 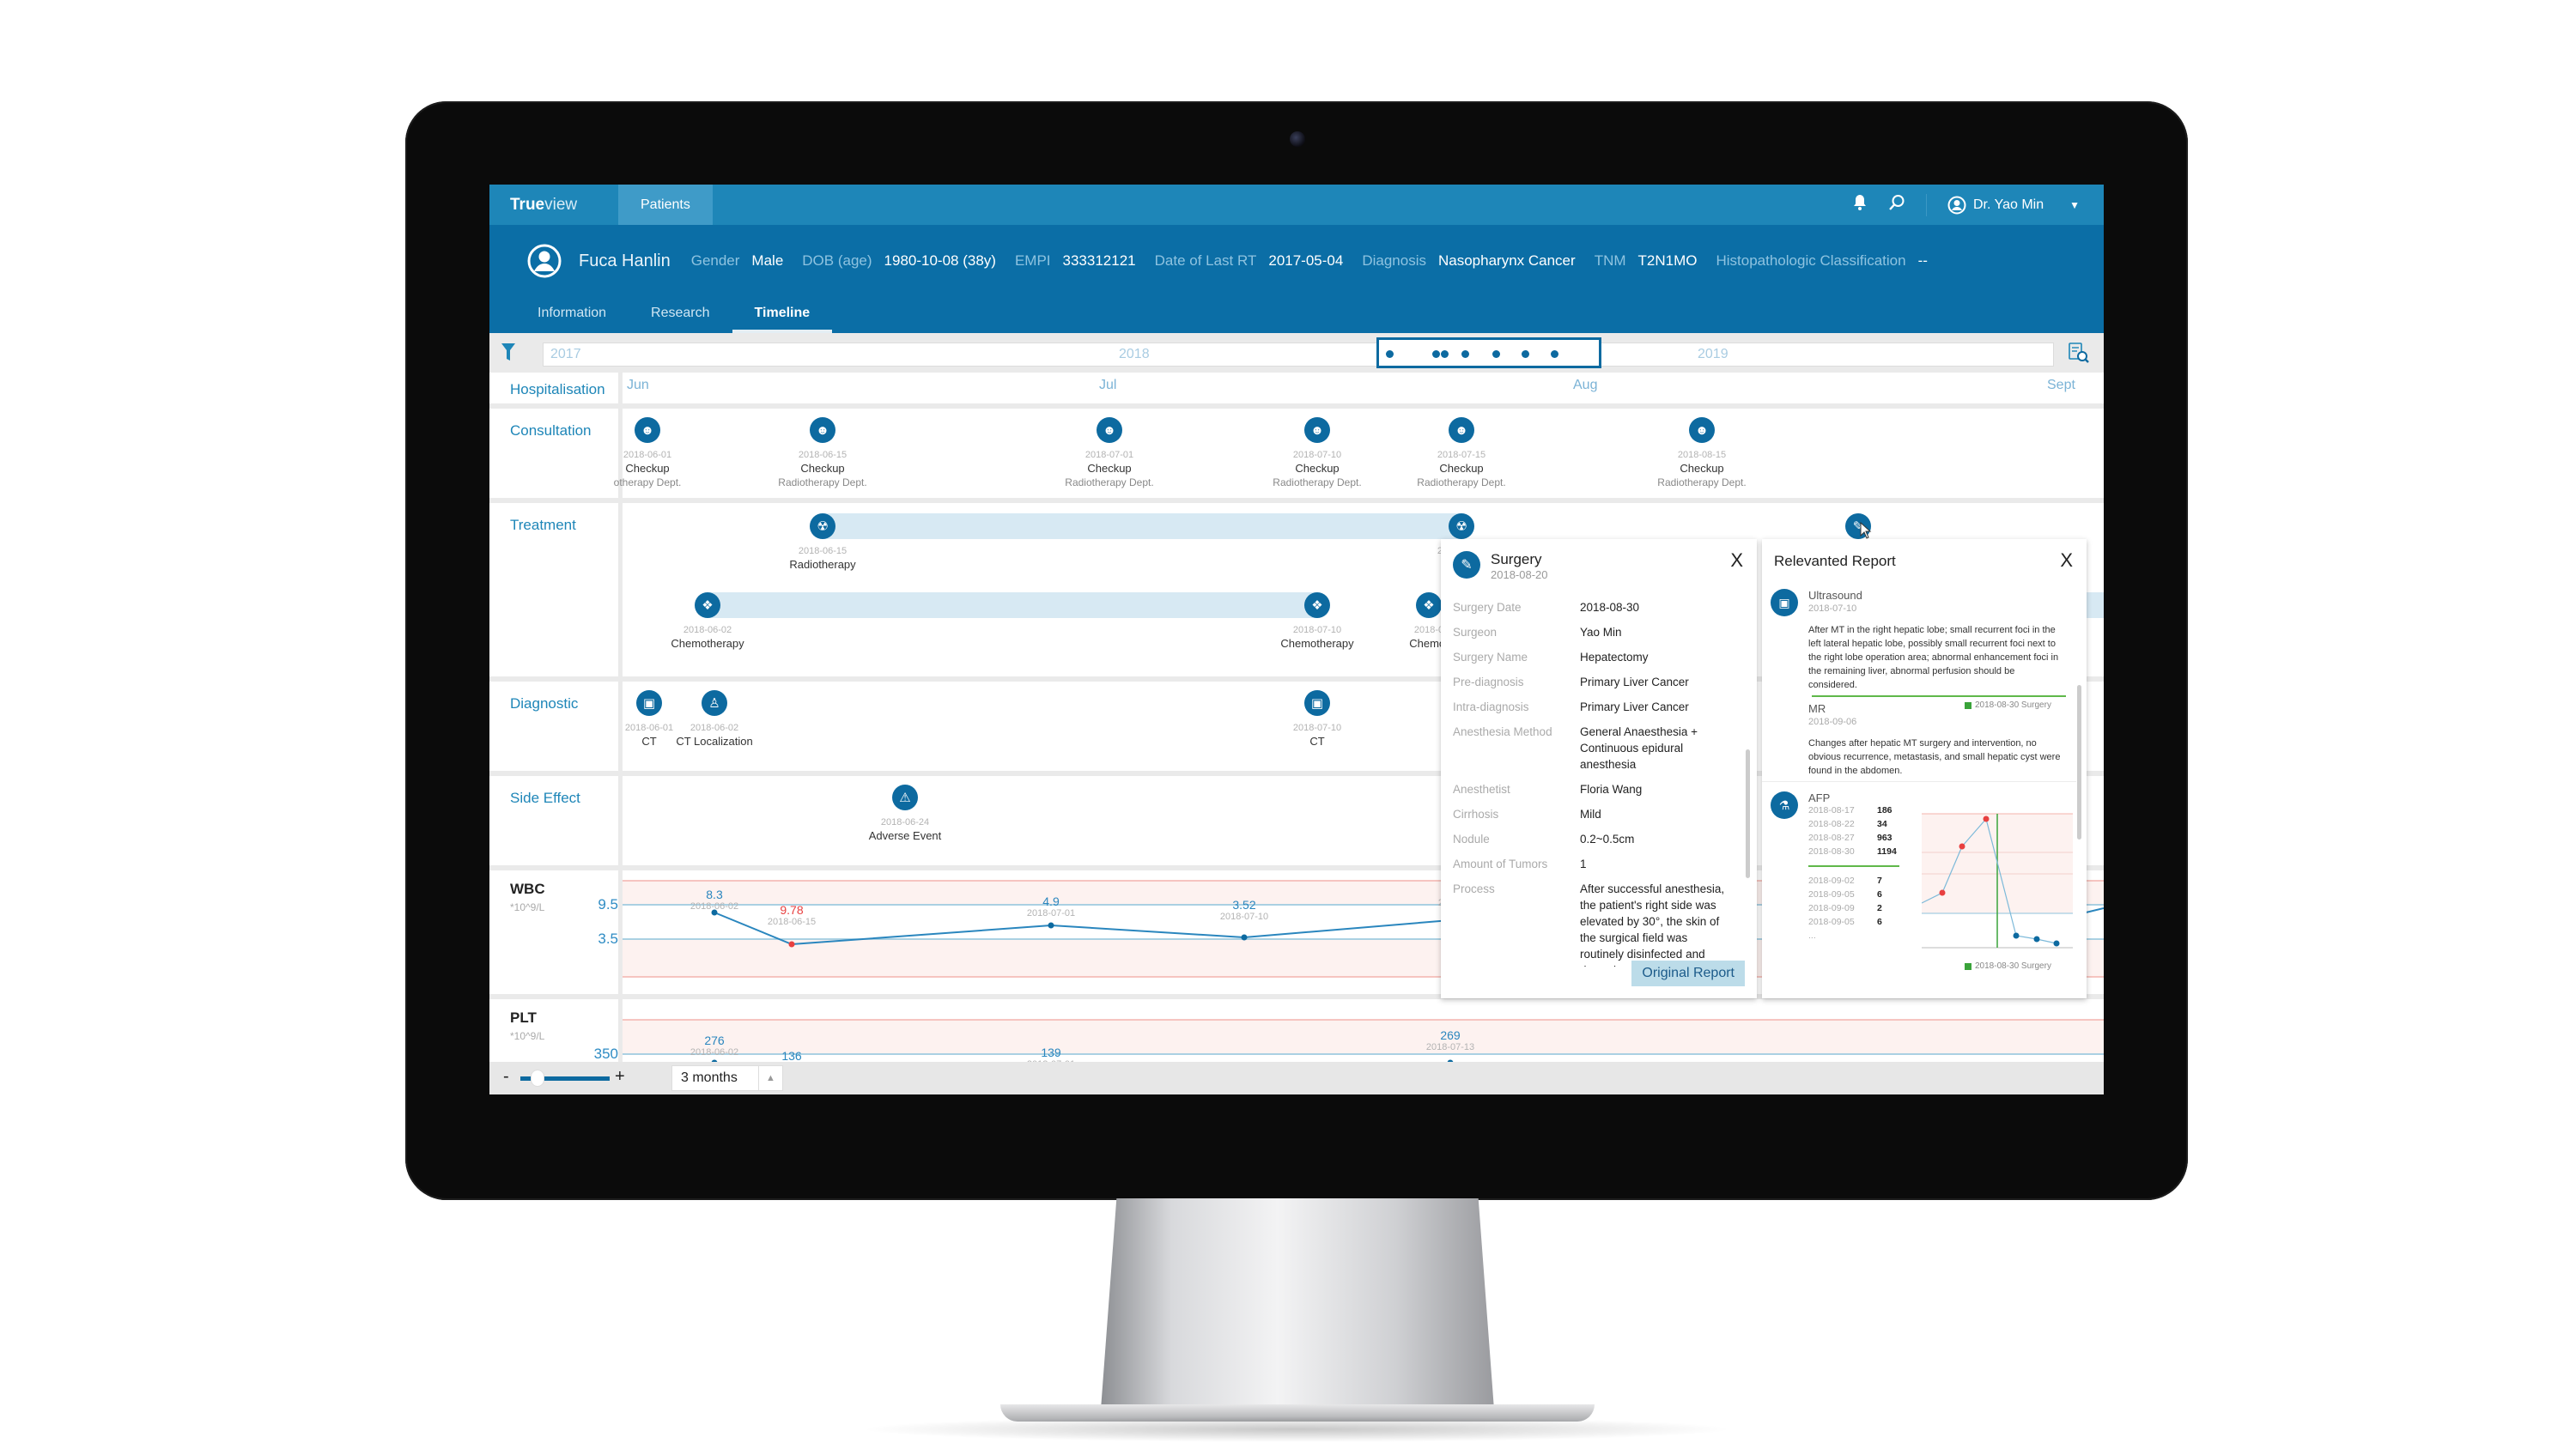 What do you see at coordinates (715, 1052) in the screenshot?
I see `lab-date: 2018-06-02` at bounding box center [715, 1052].